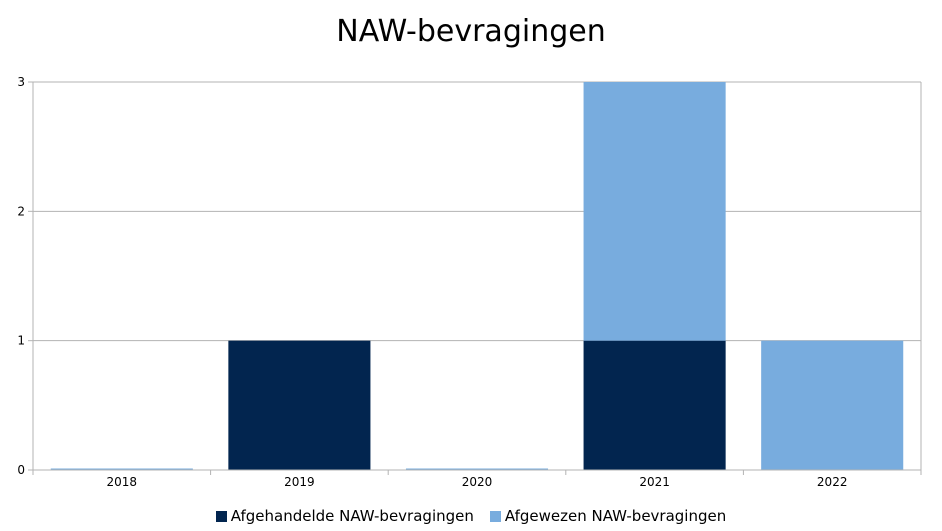  I want to click on x-tick-label-2022: 2022, so click(832, 482).